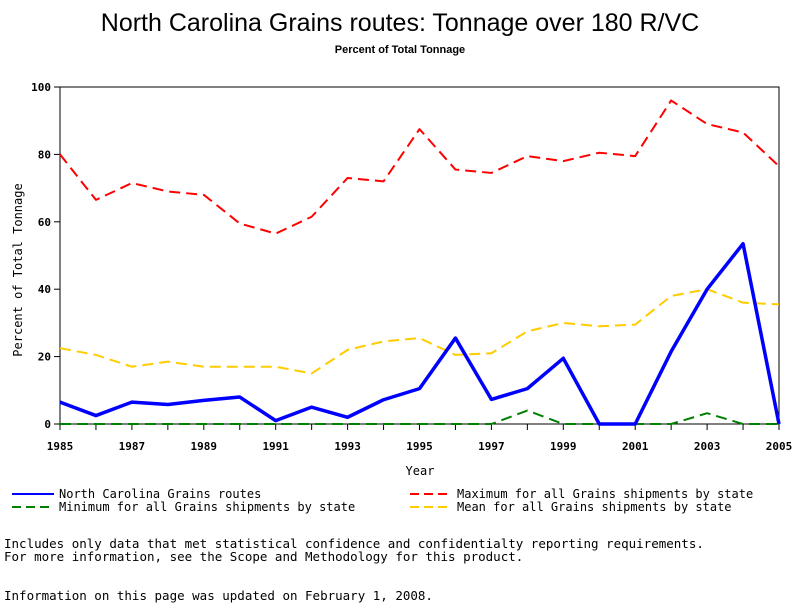 The width and height of the screenshot is (800, 603). What do you see at coordinates (44, 357) in the screenshot?
I see `y-tick-label: 20` at bounding box center [44, 357].